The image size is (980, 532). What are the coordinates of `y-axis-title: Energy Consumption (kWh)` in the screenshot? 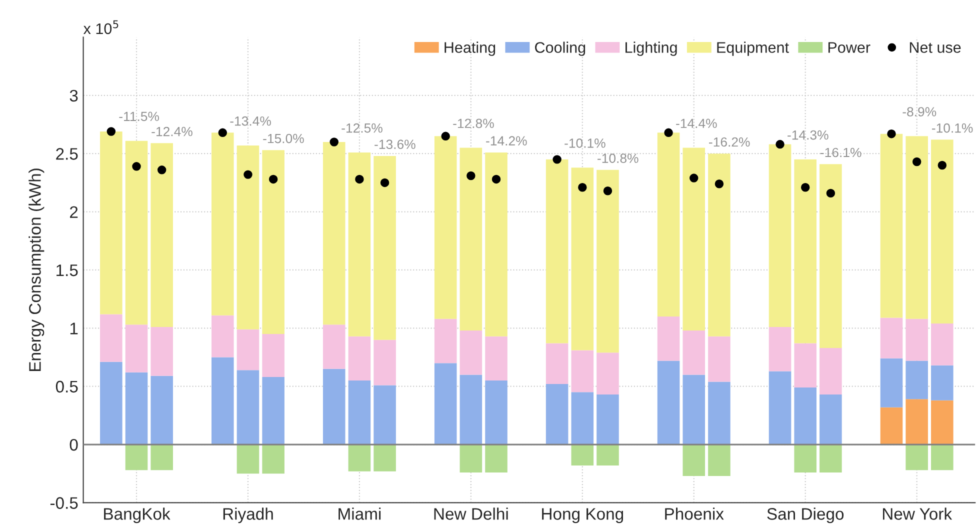 It's located at (36, 269).